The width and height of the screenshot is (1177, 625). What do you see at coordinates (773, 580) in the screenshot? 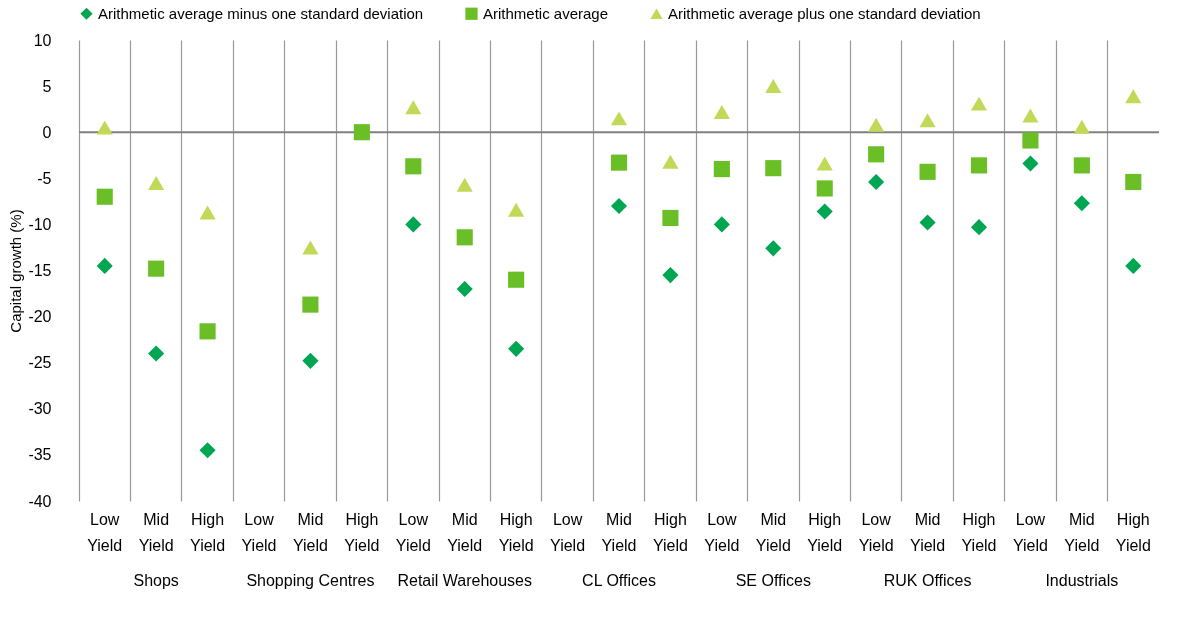
I see `text: SE Offices` at bounding box center [773, 580].